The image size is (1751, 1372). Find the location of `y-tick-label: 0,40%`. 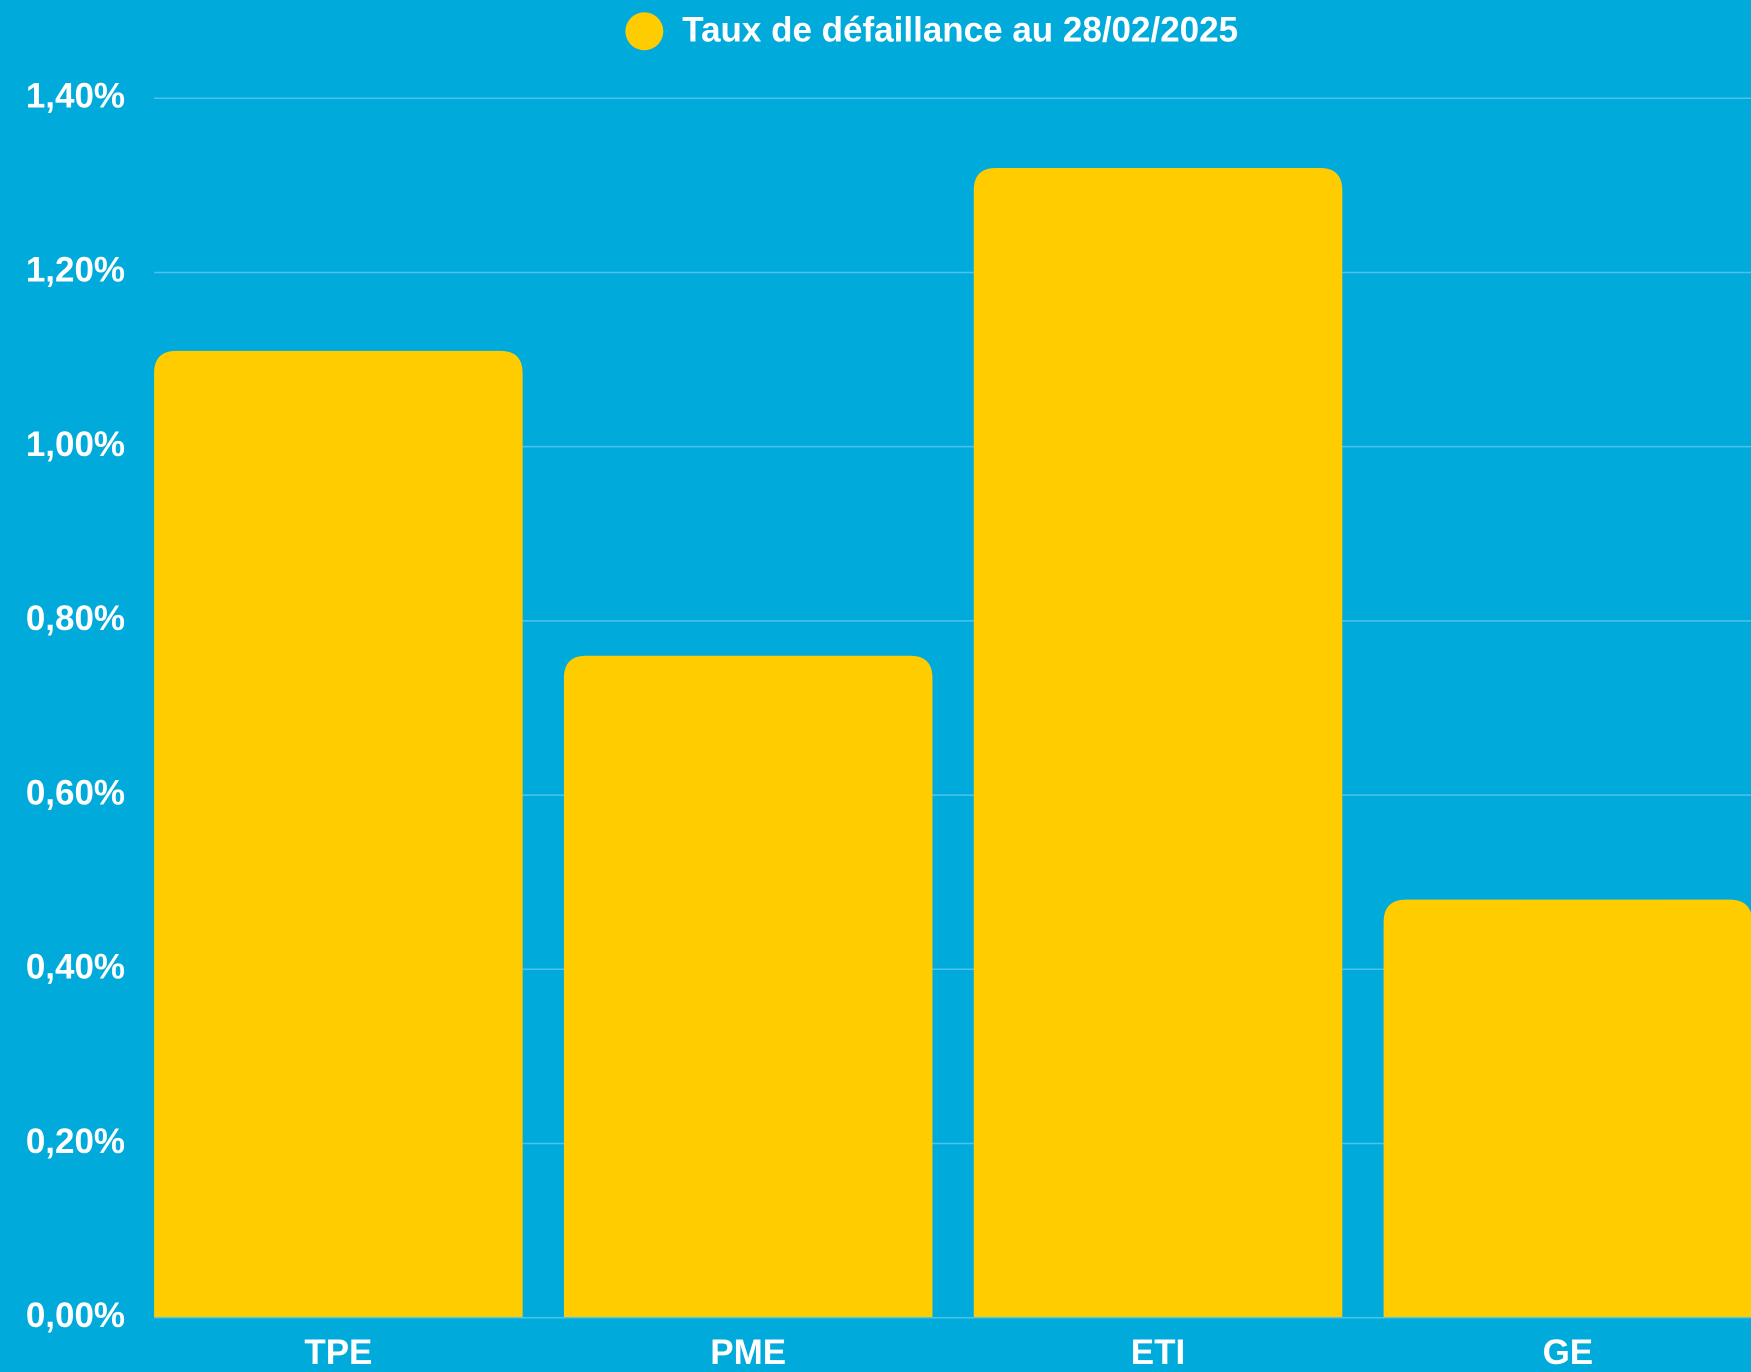

y-tick-label: 0,40% is located at coordinates (75, 967).